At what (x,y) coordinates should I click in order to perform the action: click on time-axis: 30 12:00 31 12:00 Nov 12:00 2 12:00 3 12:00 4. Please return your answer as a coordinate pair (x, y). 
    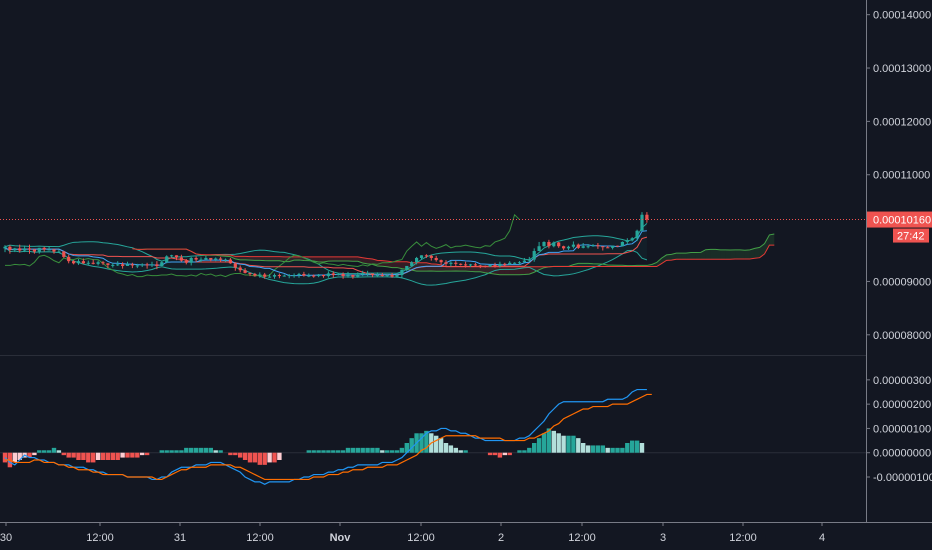
    Looking at the image, I should click on (466, 533).